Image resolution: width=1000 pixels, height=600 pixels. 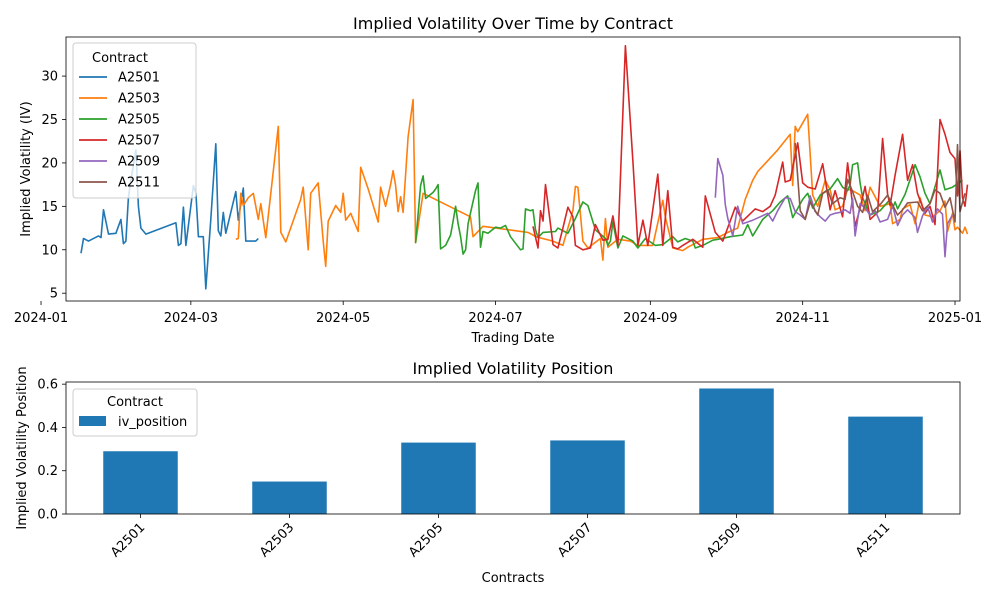 What do you see at coordinates (47, 428) in the screenshot?
I see `bar-y-tick-label: 0.4` at bounding box center [47, 428].